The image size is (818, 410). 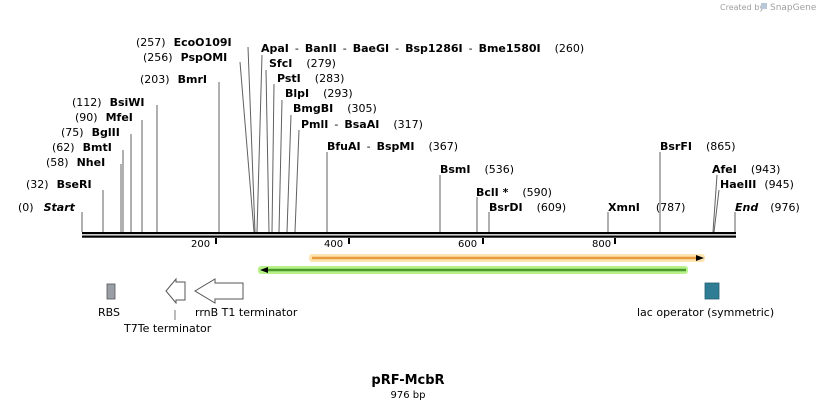 What do you see at coordinates (746, 169) in the screenshot?
I see `site-afei: AfeI (943)` at bounding box center [746, 169].